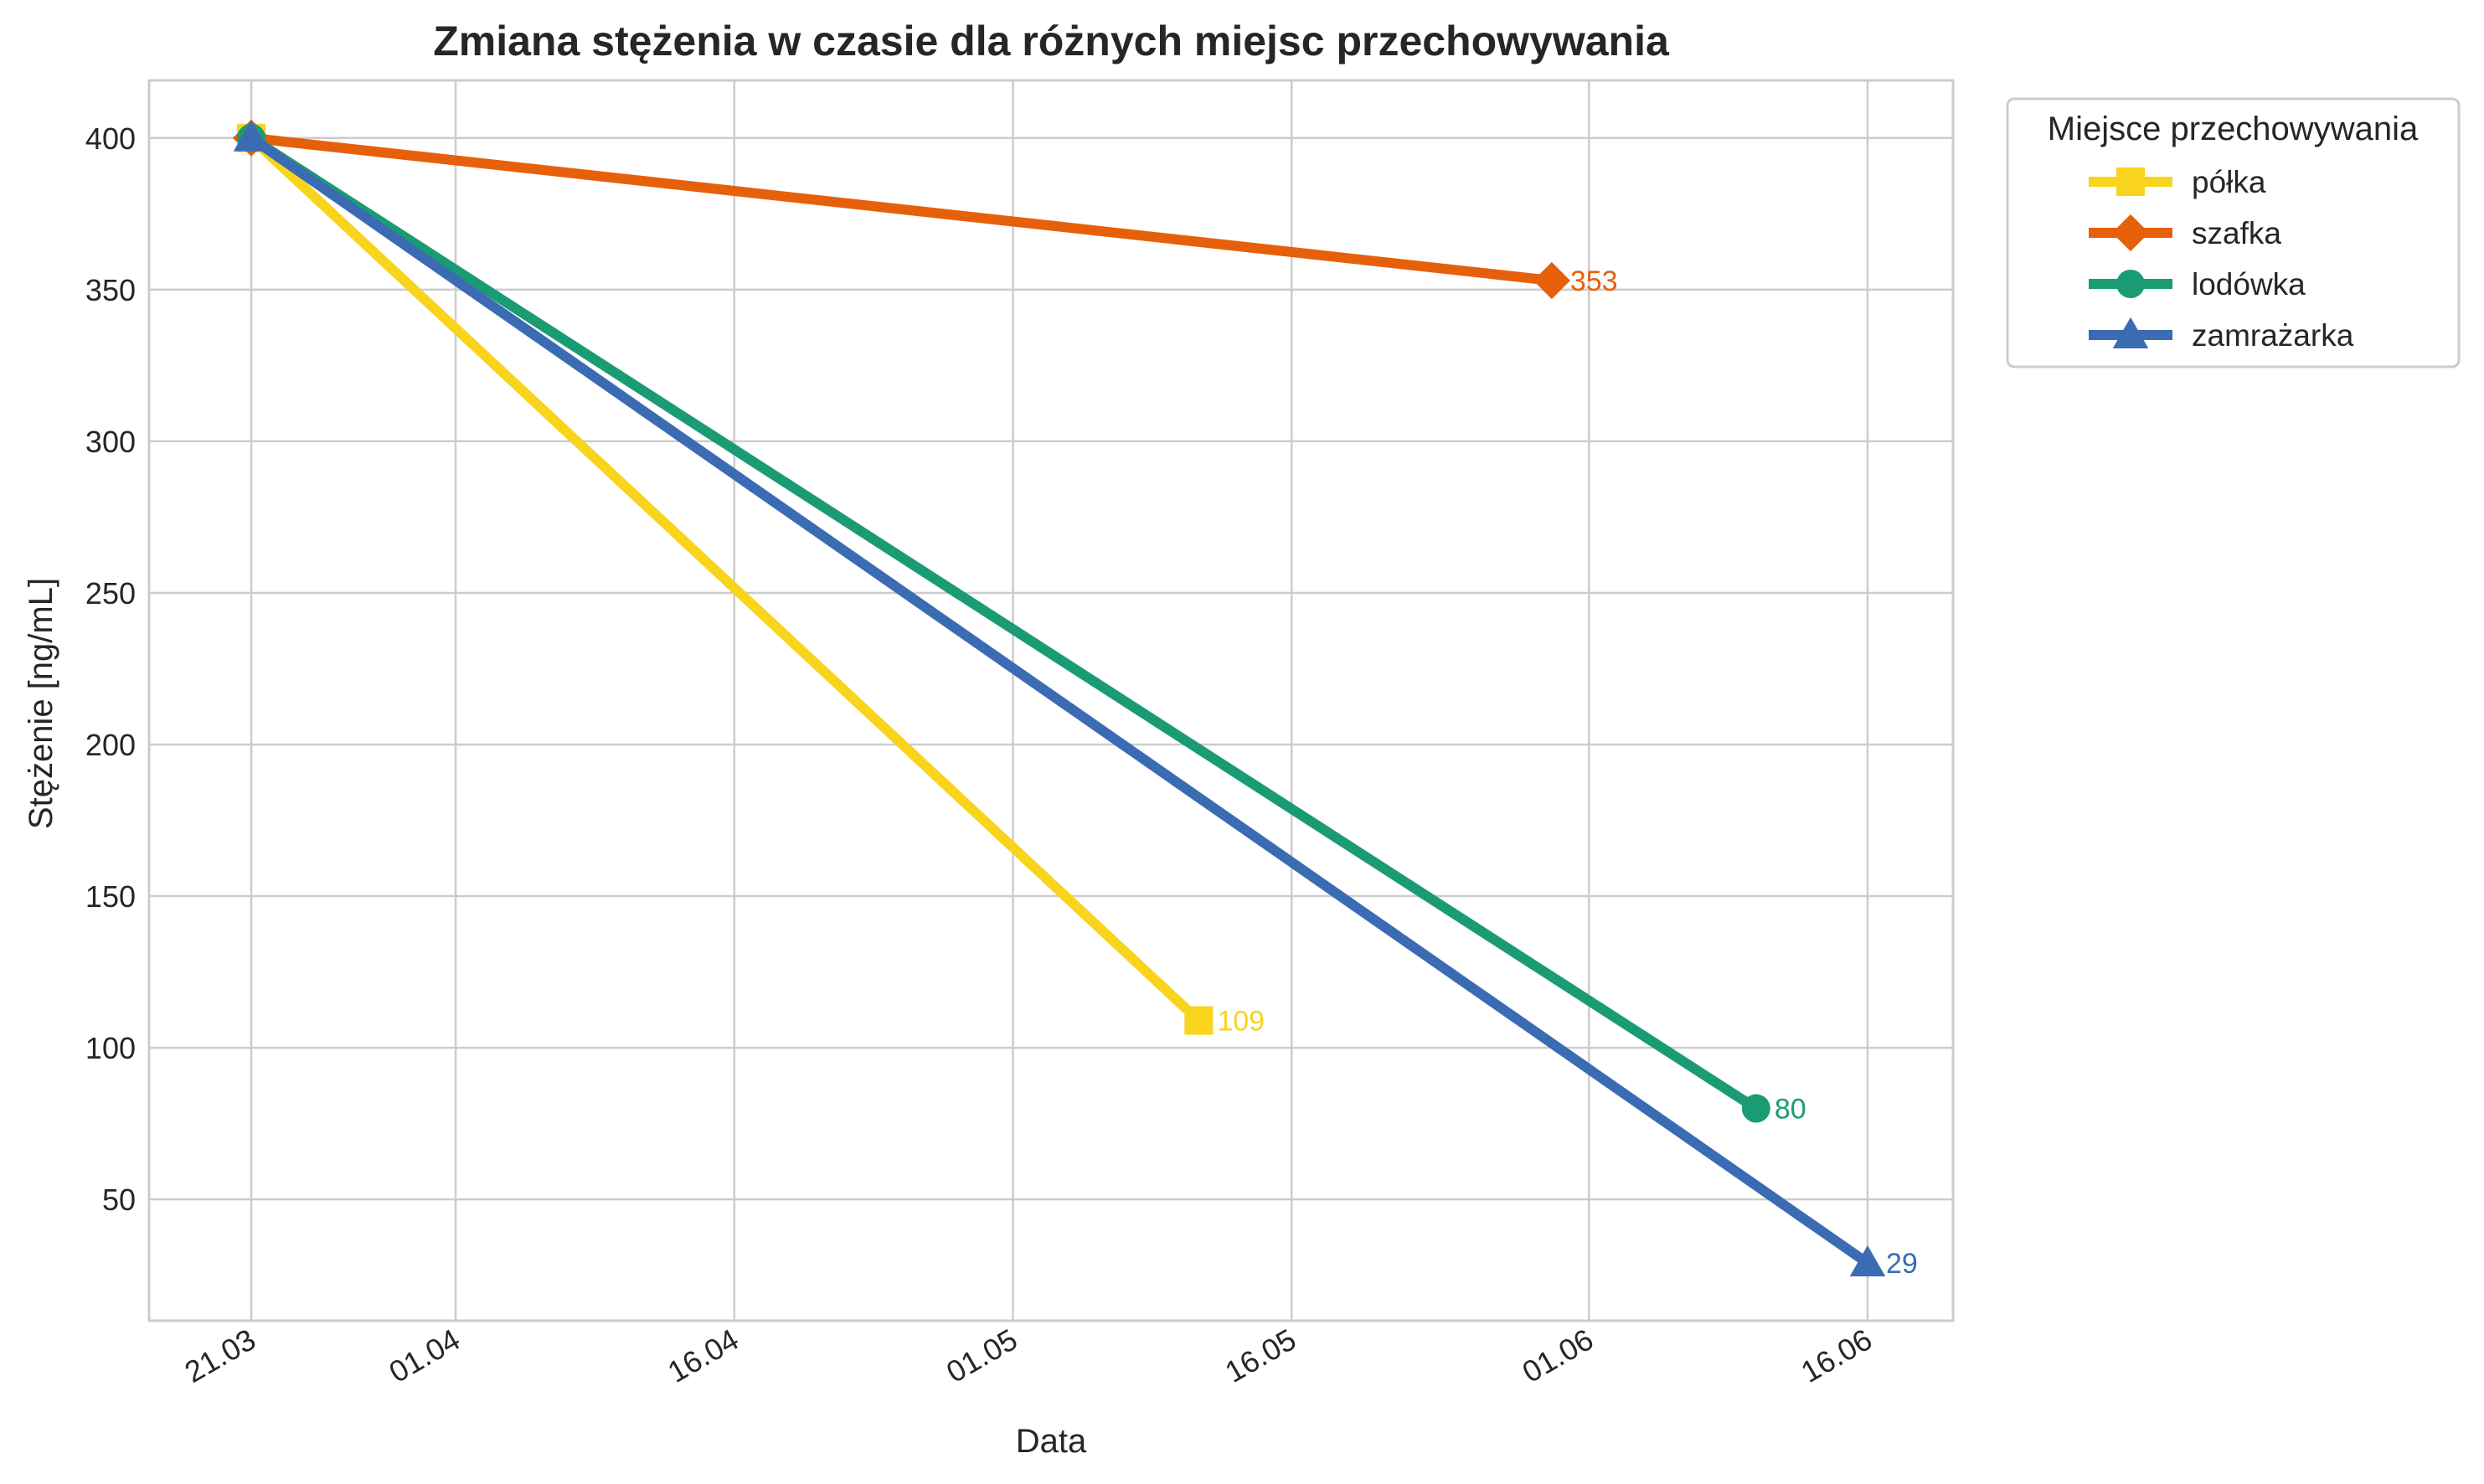 This screenshot has width=2484, height=1484. What do you see at coordinates (1836, 1355) in the screenshot?
I see `x-tick-label: 16.06` at bounding box center [1836, 1355].